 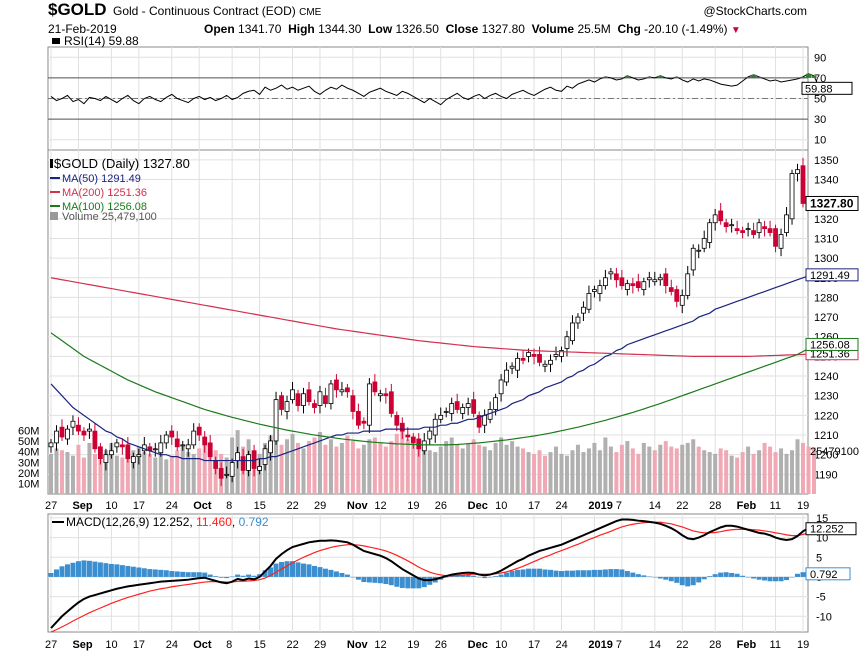 I want to click on x-tick-label: 27, so click(x=51, y=645).